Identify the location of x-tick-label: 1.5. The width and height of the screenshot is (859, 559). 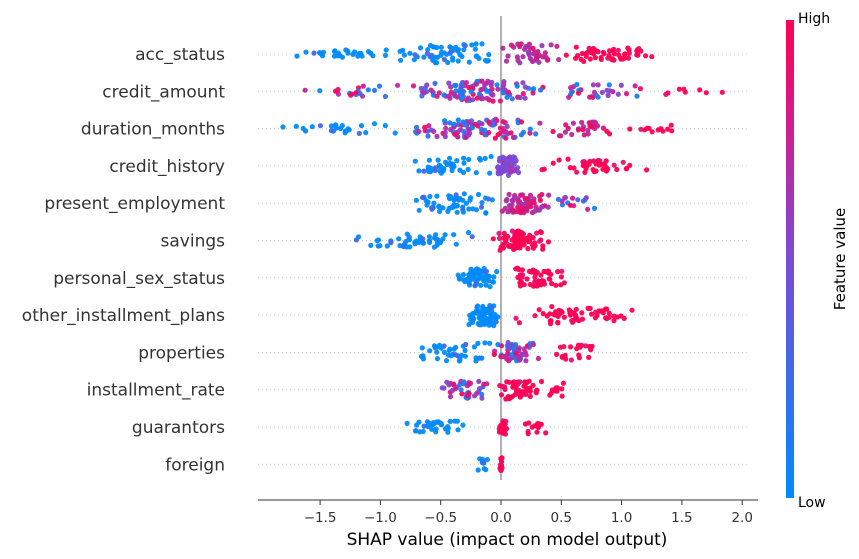
(681, 518).